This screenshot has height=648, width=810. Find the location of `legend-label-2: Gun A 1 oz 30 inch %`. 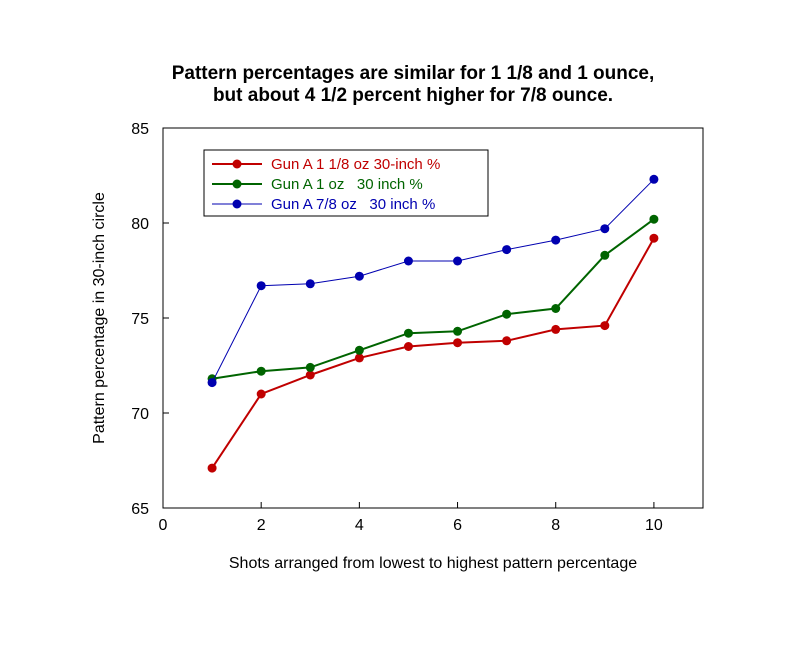

legend-label-2: Gun A 1 oz 30 inch % is located at coordinates (347, 184).